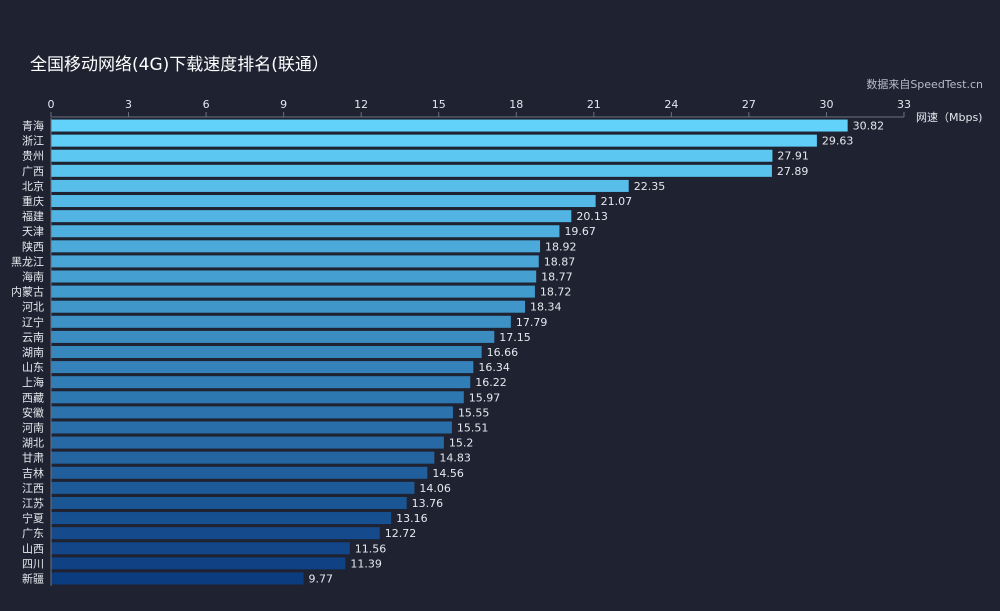  Describe the element at coordinates (561, 246) in the screenshot. I see `value-label: 18.92` at that location.